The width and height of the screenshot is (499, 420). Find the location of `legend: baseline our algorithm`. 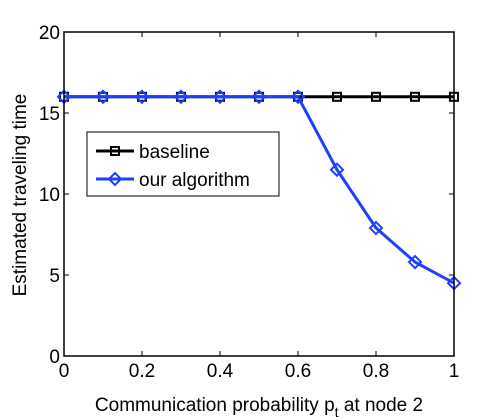

legend: baseline our algorithm is located at coordinates (183, 164).